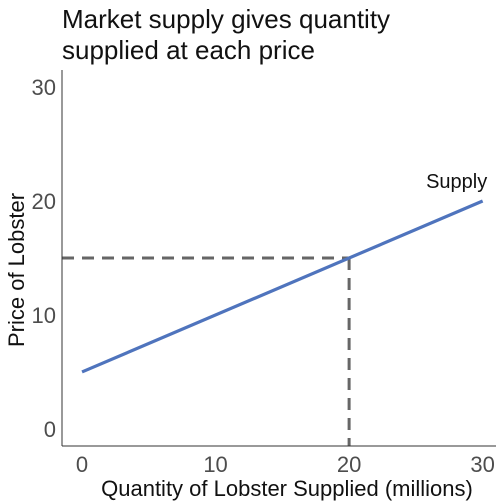  Describe the element at coordinates (287, 488) in the screenshot. I see `x-axis-label: Quantity of Lobster Supplied (millions)` at that location.